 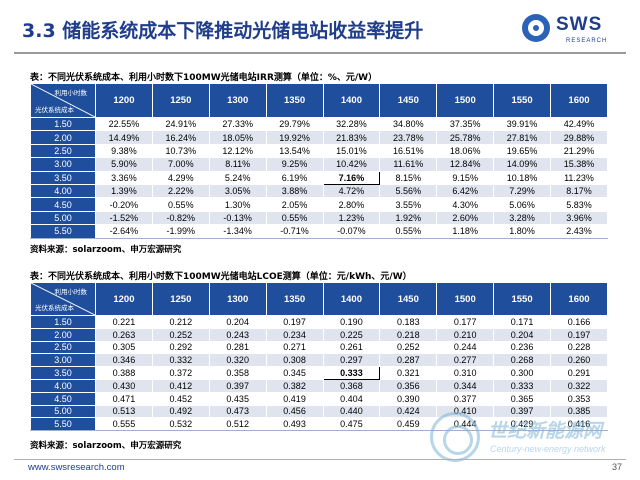 I want to click on column-header: 1300, so click(x=237, y=299).